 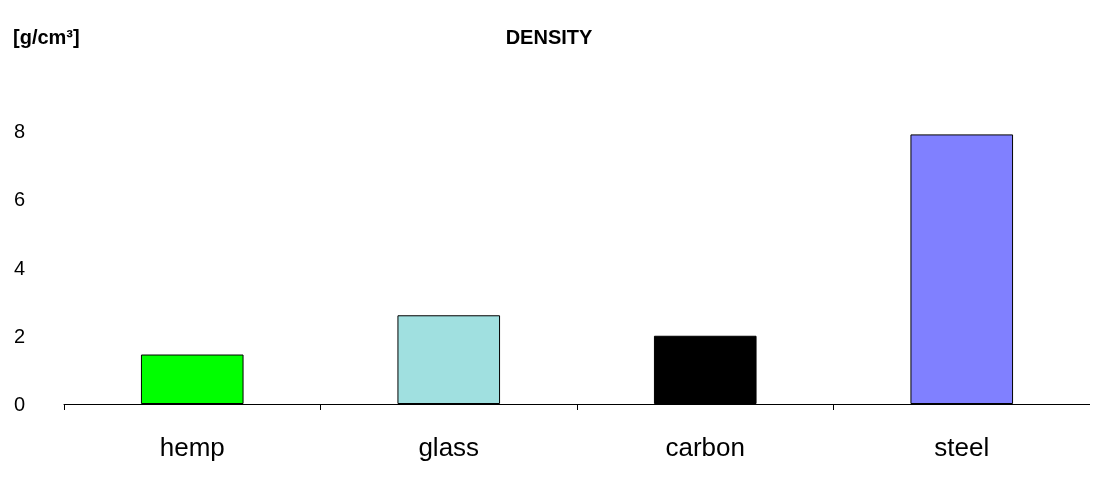 I want to click on x-tick-label: carbon, so click(x=705, y=447).